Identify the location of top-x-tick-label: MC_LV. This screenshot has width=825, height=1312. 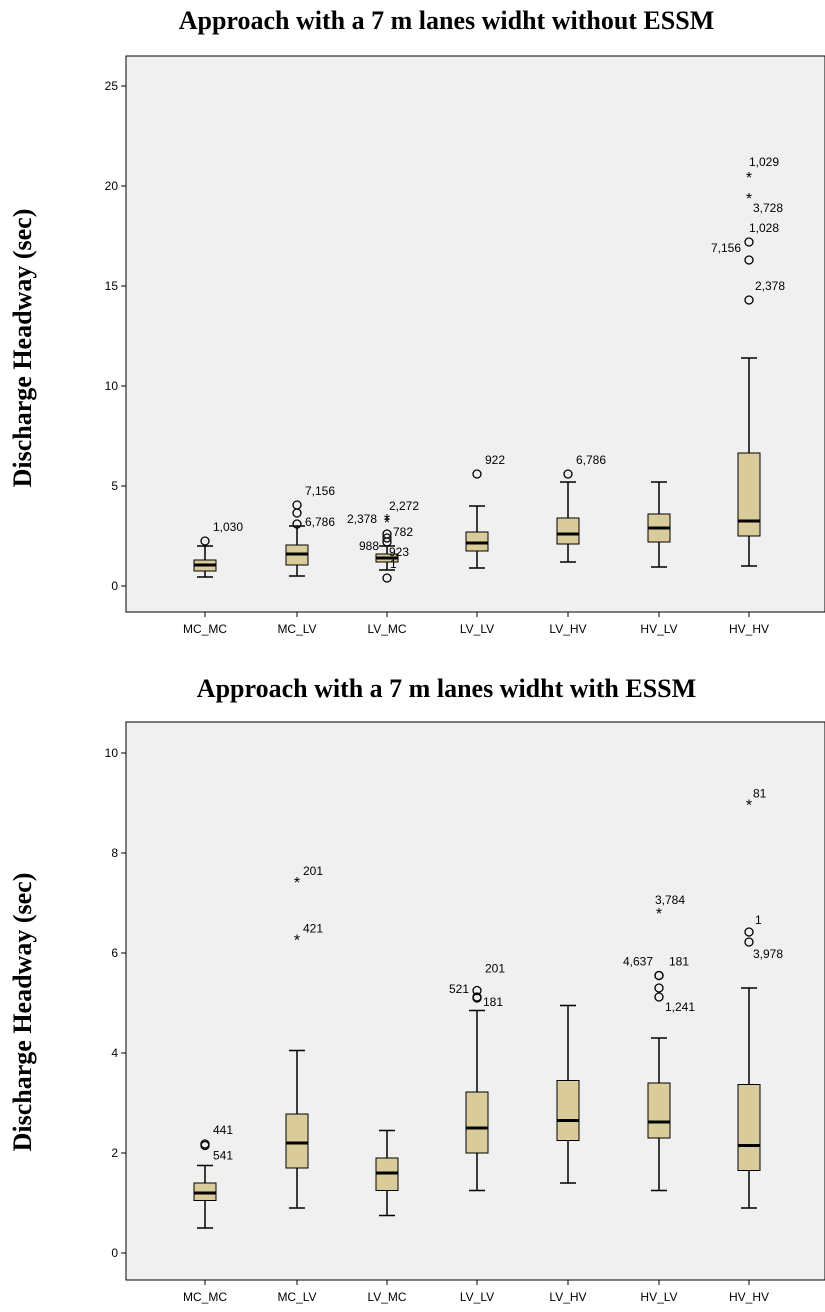
(296, 629).